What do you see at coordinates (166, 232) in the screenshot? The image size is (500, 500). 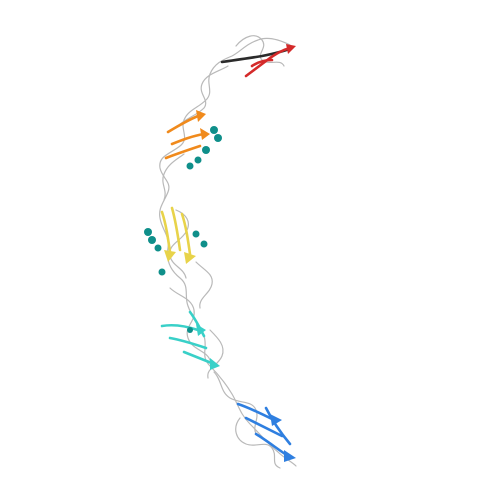 I see `domain-3-strand-a` at bounding box center [166, 232].